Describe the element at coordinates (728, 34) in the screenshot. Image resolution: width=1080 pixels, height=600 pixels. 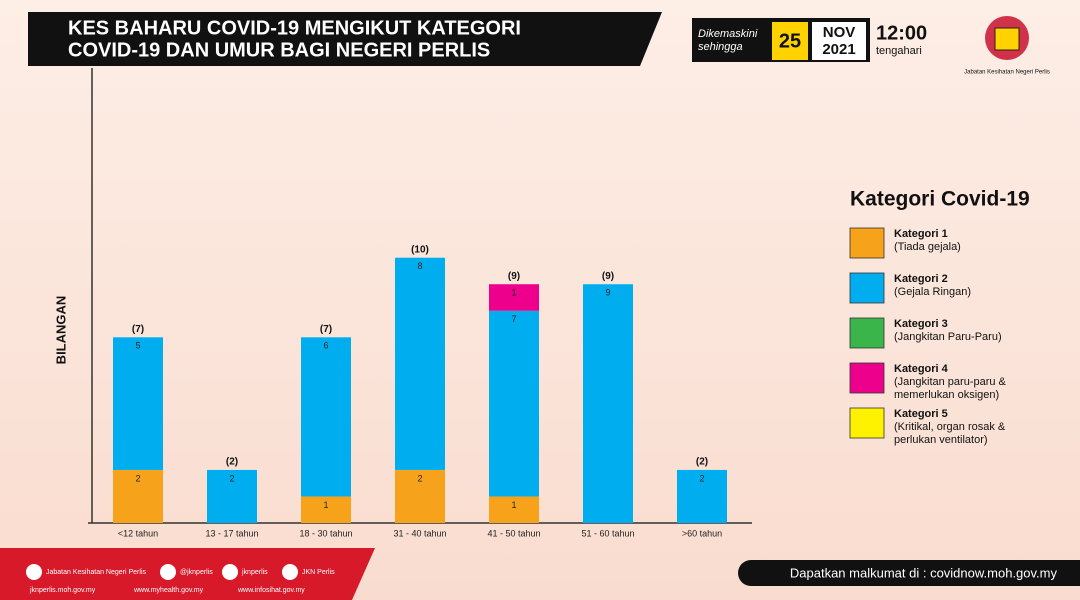
I see `updated-label: Dikemaskini` at that location.